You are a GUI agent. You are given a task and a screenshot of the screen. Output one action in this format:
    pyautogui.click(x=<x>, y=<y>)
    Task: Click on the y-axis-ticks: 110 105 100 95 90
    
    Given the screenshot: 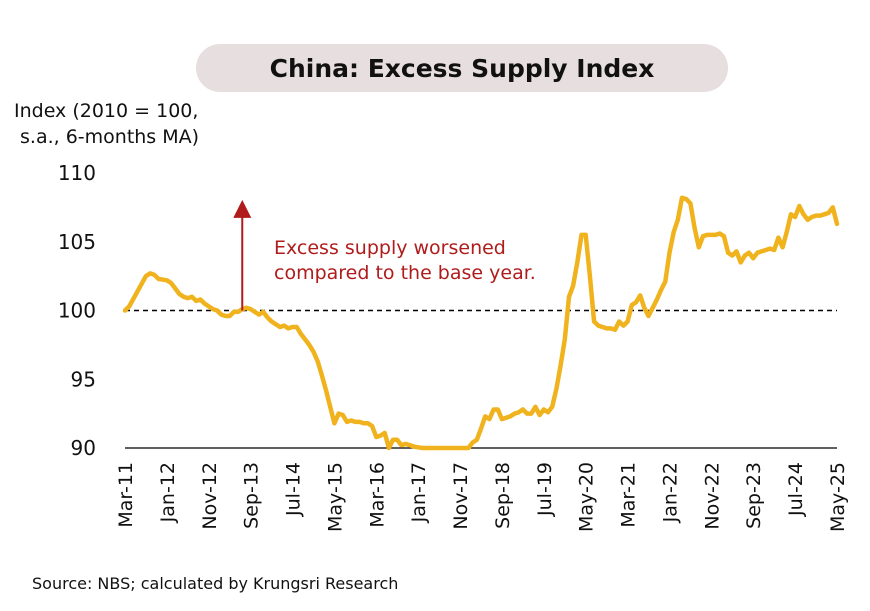 What is the action you would take?
    pyautogui.click(x=77, y=310)
    